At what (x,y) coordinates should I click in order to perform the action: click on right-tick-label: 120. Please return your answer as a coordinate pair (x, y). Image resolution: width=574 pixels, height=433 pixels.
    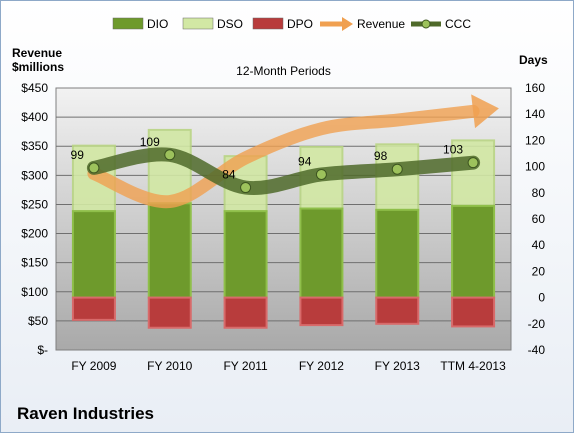
    Looking at the image, I should click on (535, 140).